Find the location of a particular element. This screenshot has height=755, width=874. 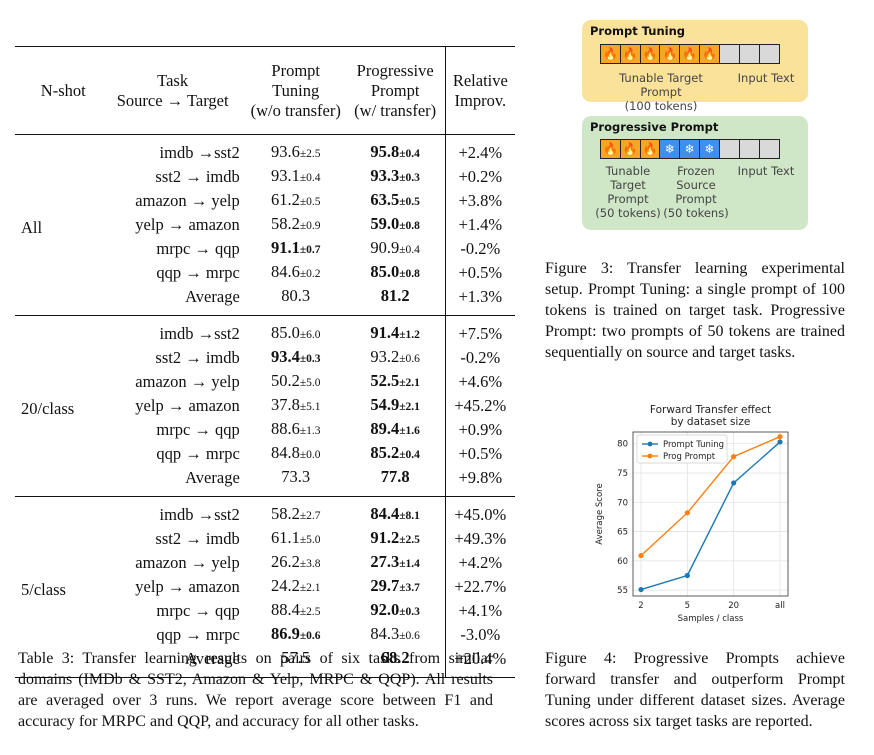

tunable-target-prompt-label: Tunable Target Prompt (50 tokens) is located at coordinates (628, 192).